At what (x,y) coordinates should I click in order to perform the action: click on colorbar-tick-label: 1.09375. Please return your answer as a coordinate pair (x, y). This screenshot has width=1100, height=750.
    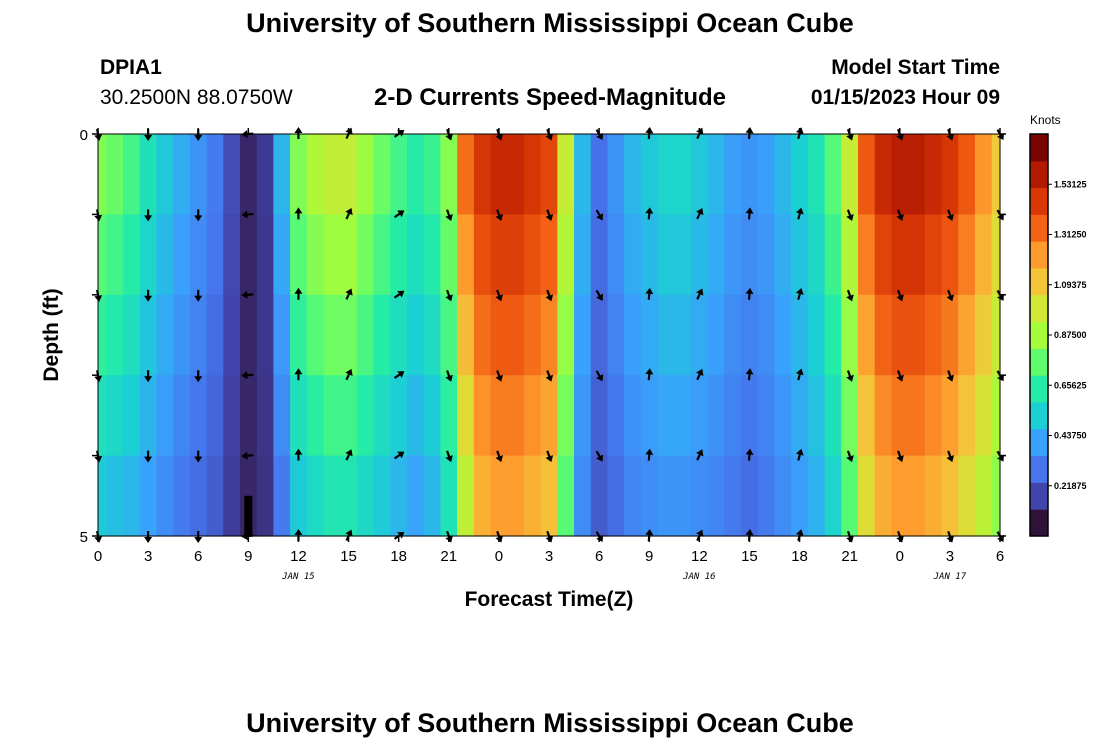
    Looking at the image, I should click on (1070, 285).